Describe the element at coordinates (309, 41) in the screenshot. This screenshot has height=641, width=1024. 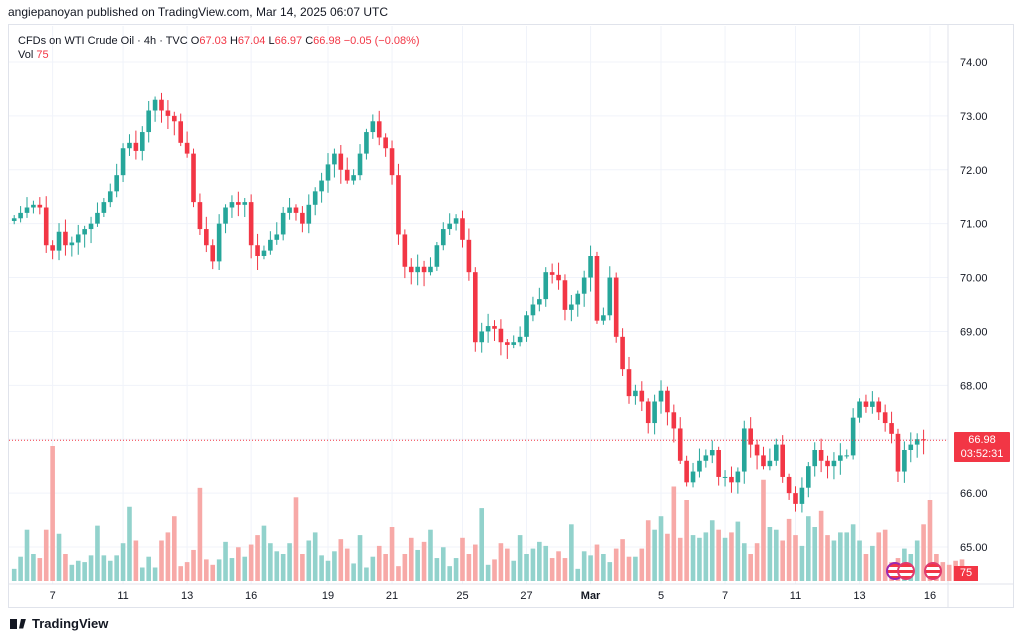
I see `close-label: C` at that location.